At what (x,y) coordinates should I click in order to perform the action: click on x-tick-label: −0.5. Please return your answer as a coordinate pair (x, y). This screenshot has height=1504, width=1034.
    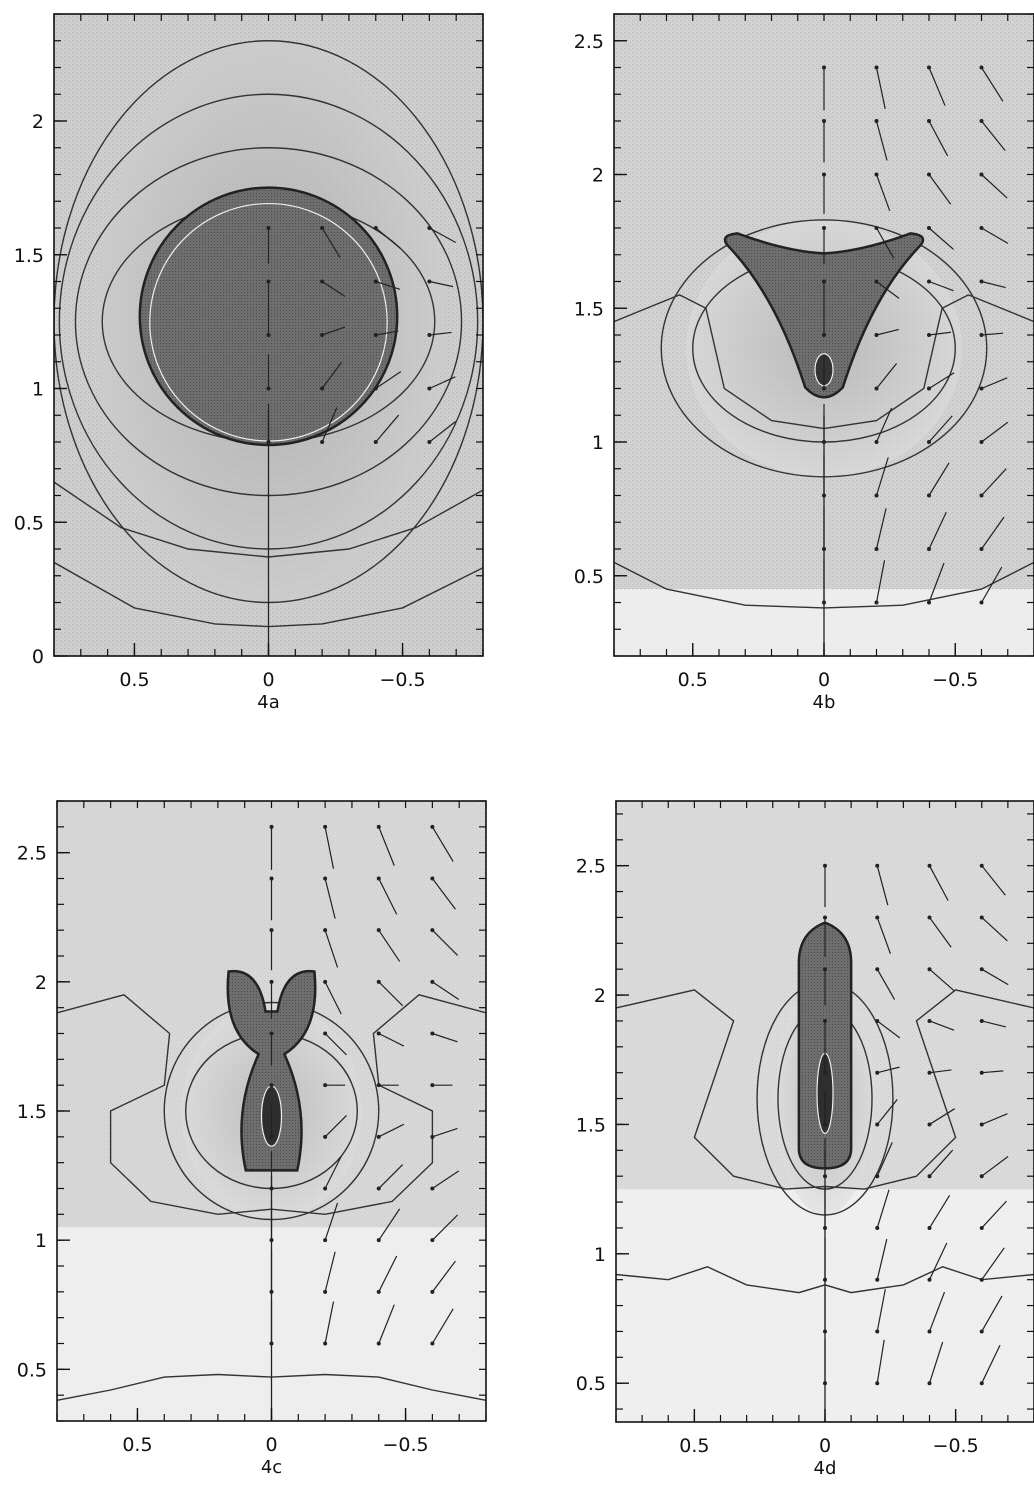
    Looking at the image, I should click on (405, 1445).